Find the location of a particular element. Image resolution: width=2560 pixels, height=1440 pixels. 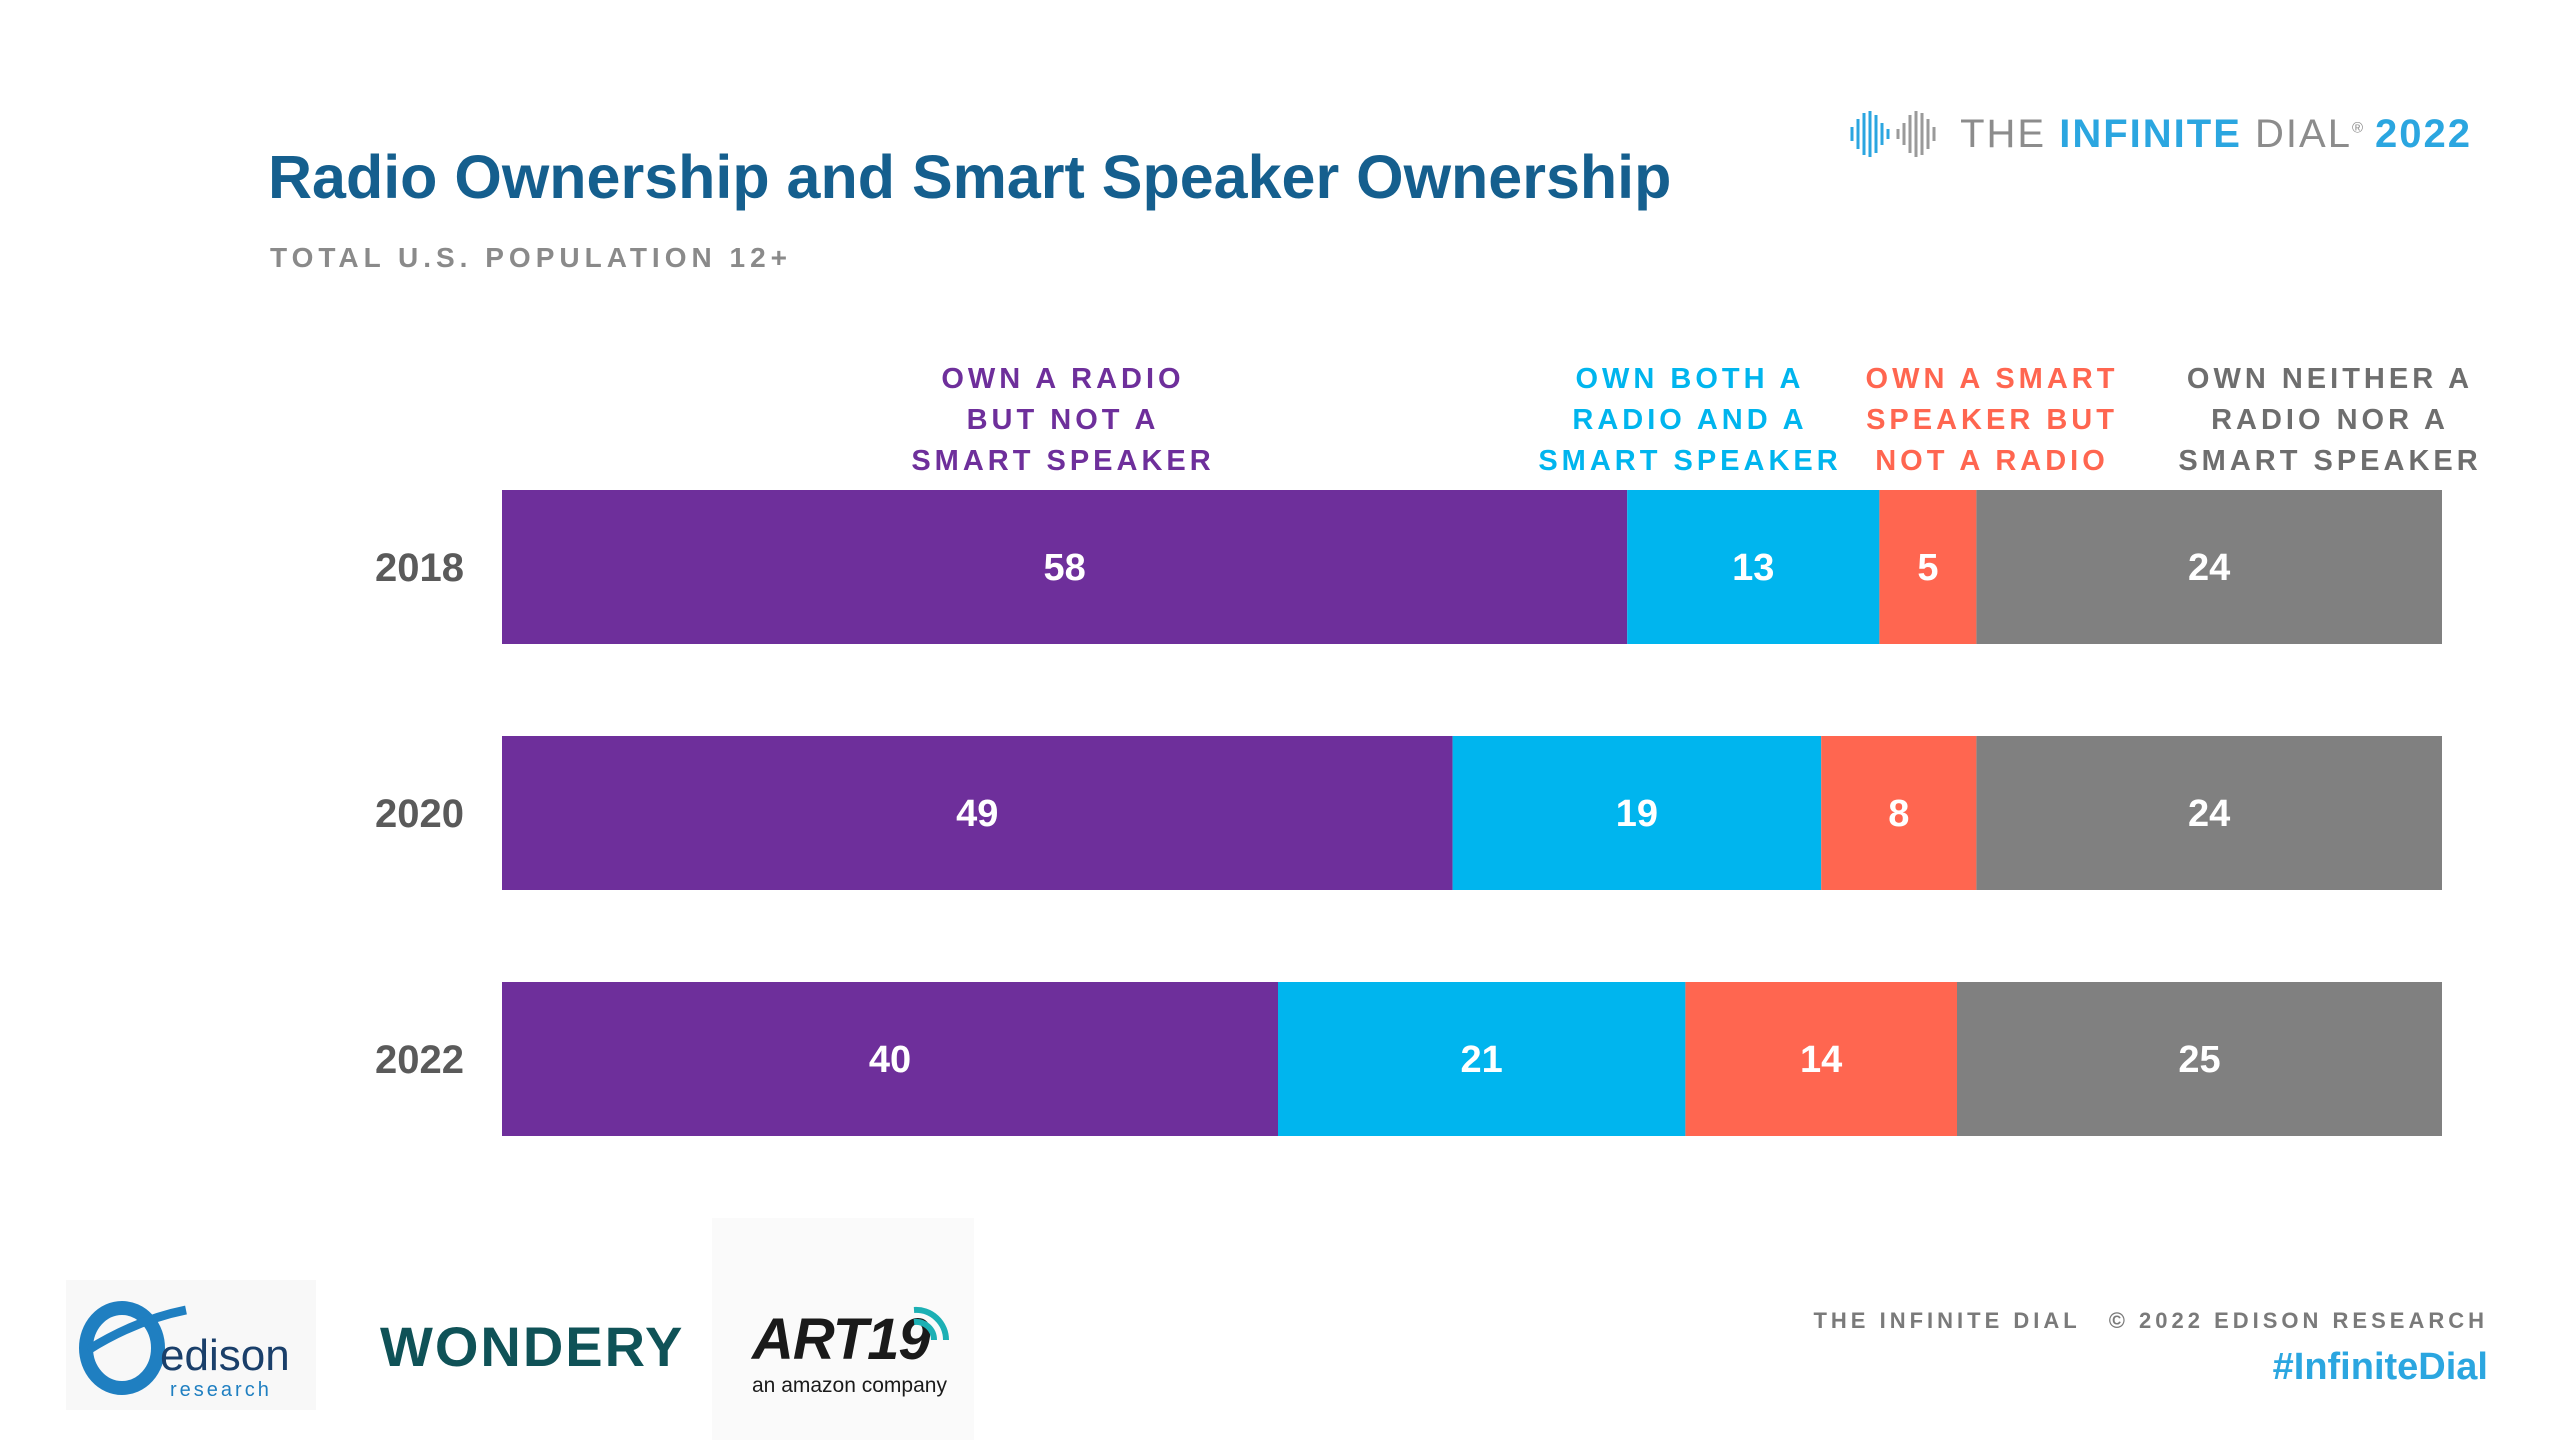

series-label-line: OWN NEITHER A is located at coordinates (2330, 379).